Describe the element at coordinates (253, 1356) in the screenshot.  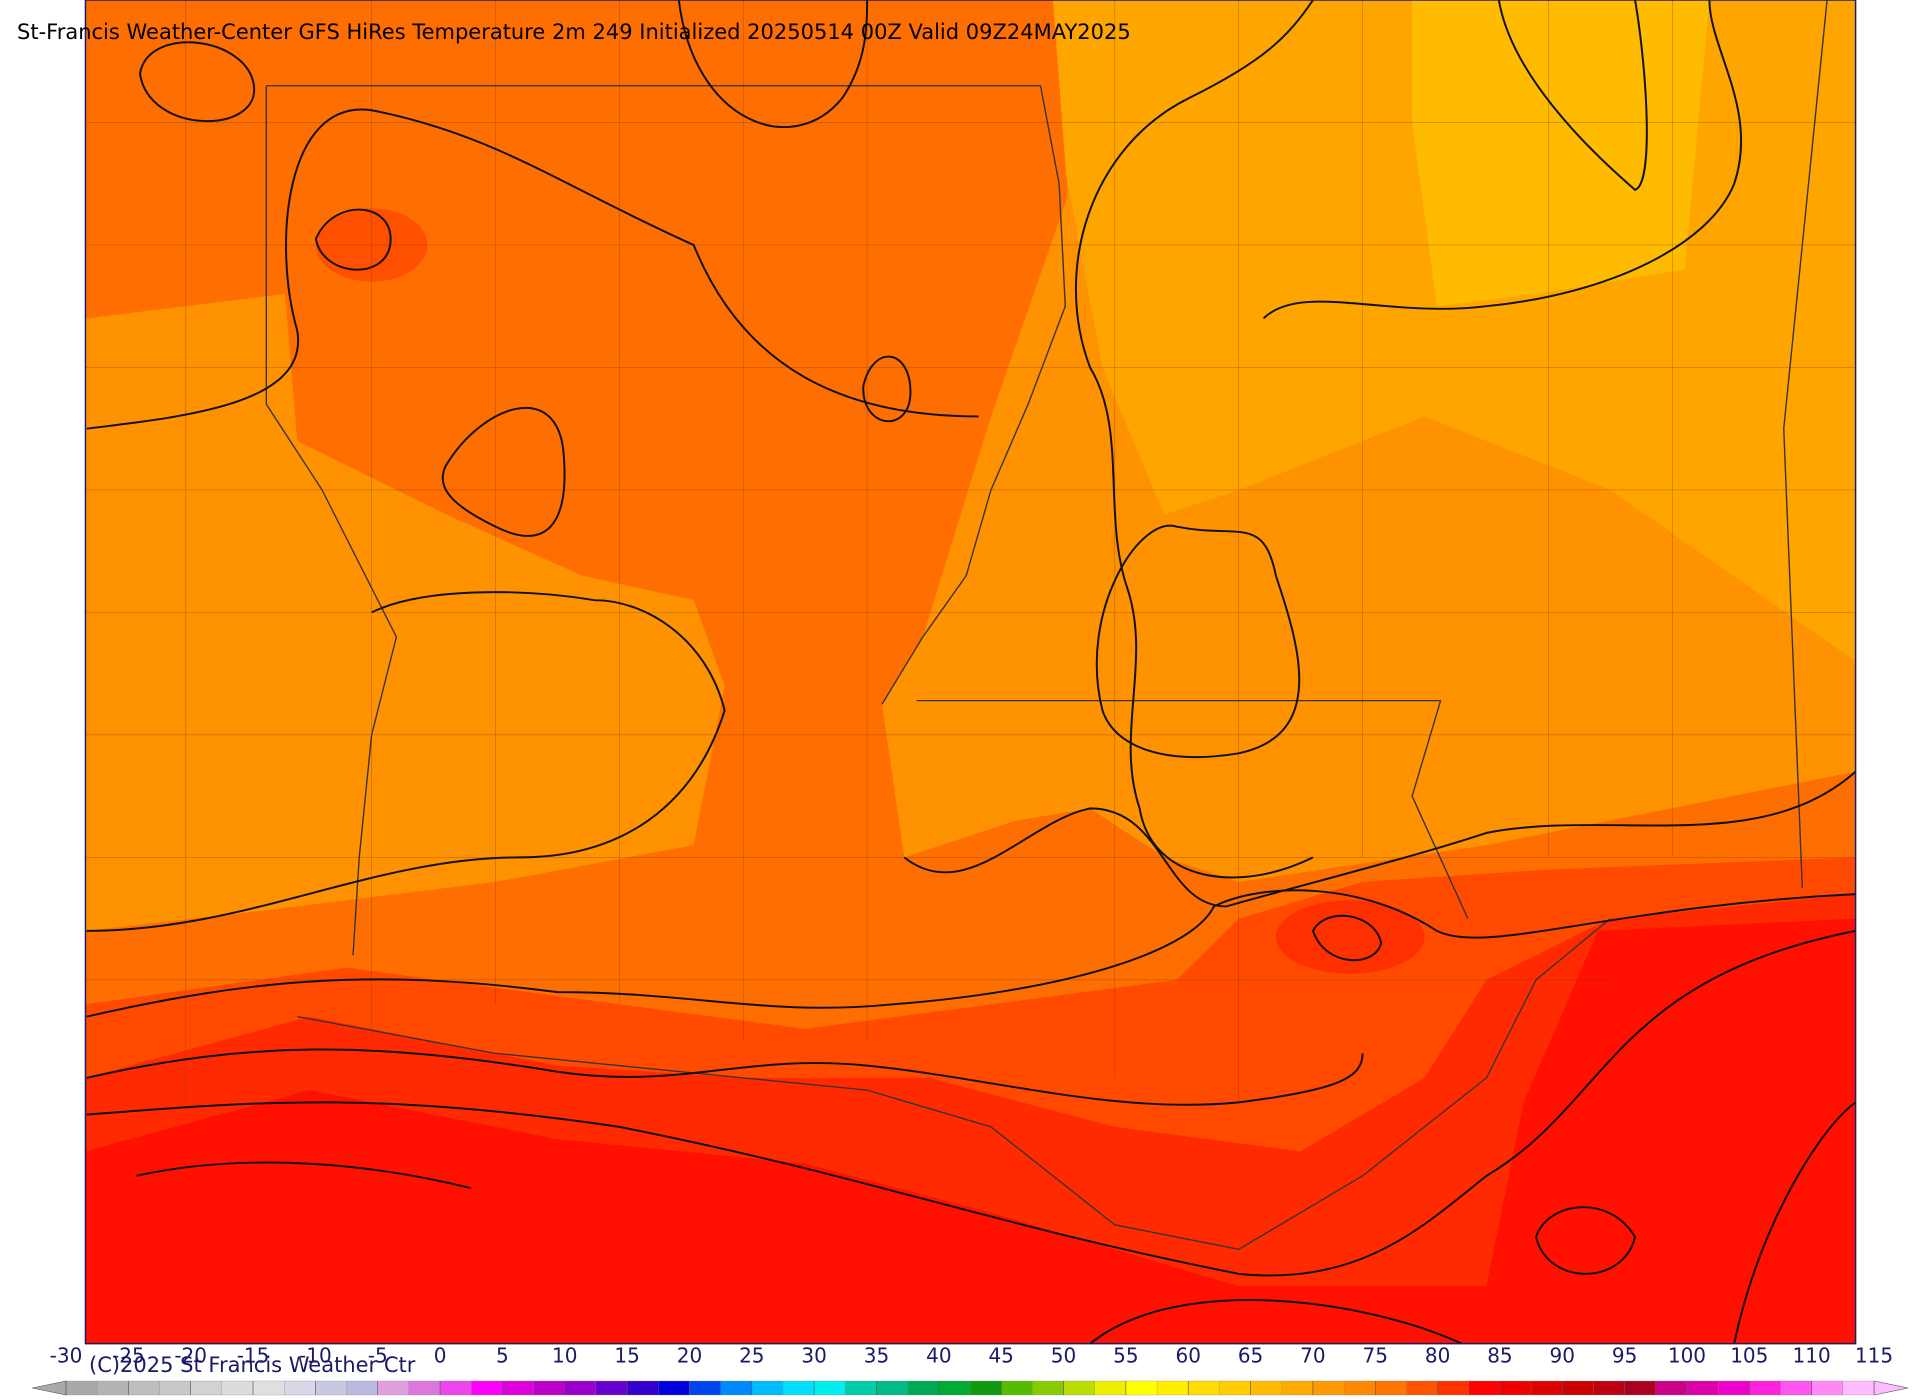
I see `colorbar-tick-label: -15` at that location.